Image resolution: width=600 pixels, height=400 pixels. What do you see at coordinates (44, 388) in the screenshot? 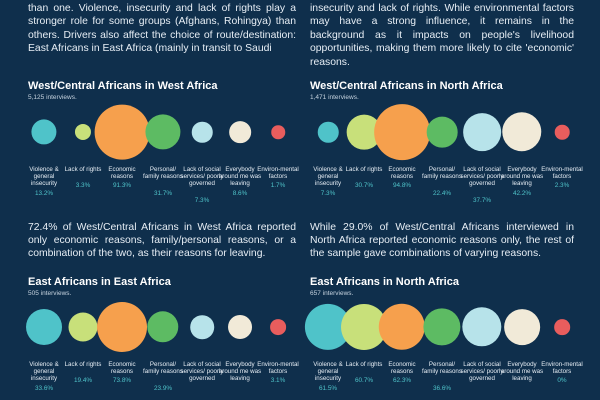
I see `category-percent: 33.6%` at bounding box center [44, 388].